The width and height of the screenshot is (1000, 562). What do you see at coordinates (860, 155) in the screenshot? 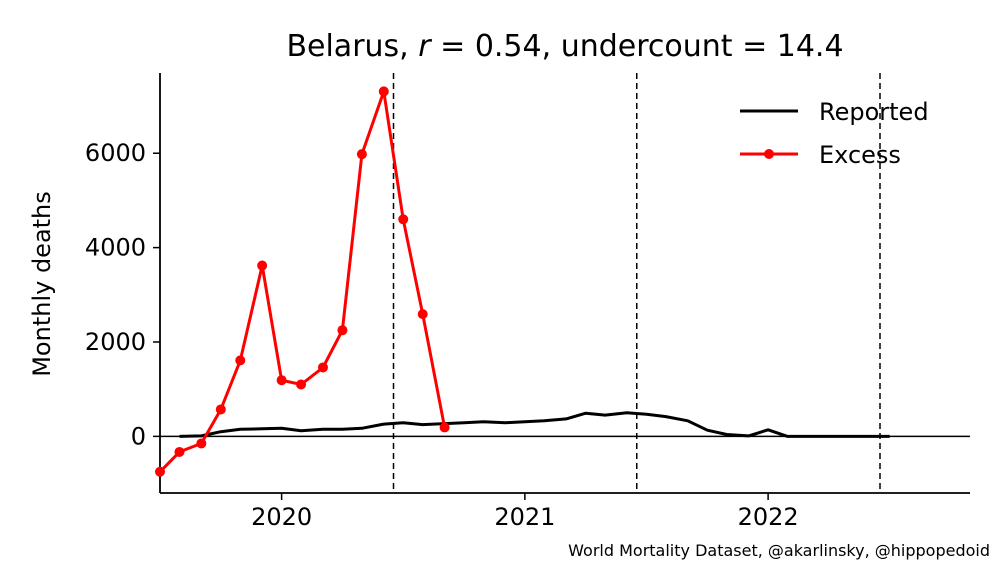
I see `legend-label: Excess` at bounding box center [860, 155].